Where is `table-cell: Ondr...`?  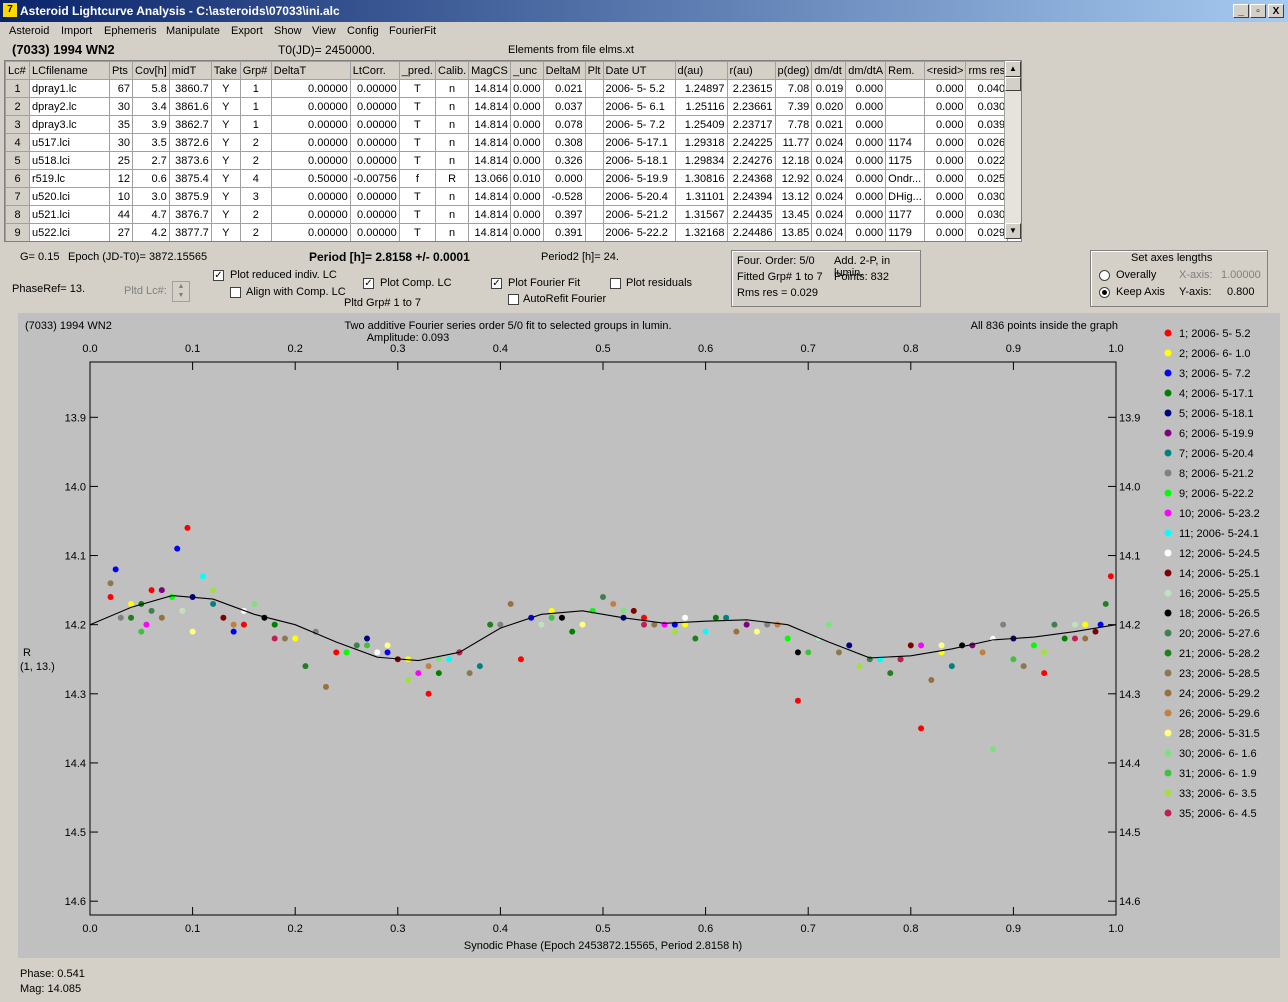 table-cell: Ondr... is located at coordinates (905, 178).